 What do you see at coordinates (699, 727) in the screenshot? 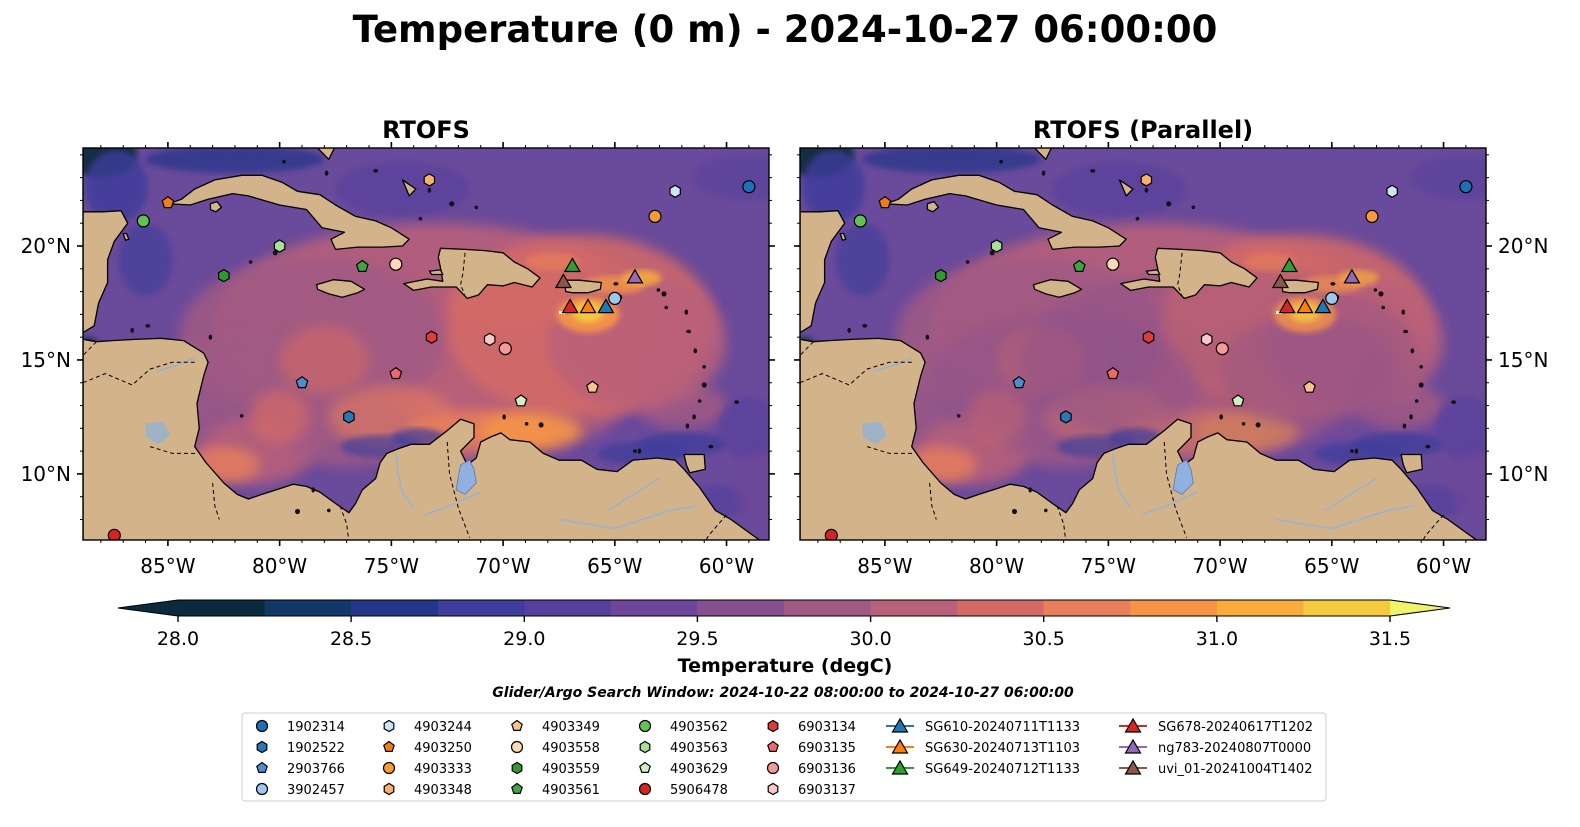
I see `legend-label: 4903562` at bounding box center [699, 727].